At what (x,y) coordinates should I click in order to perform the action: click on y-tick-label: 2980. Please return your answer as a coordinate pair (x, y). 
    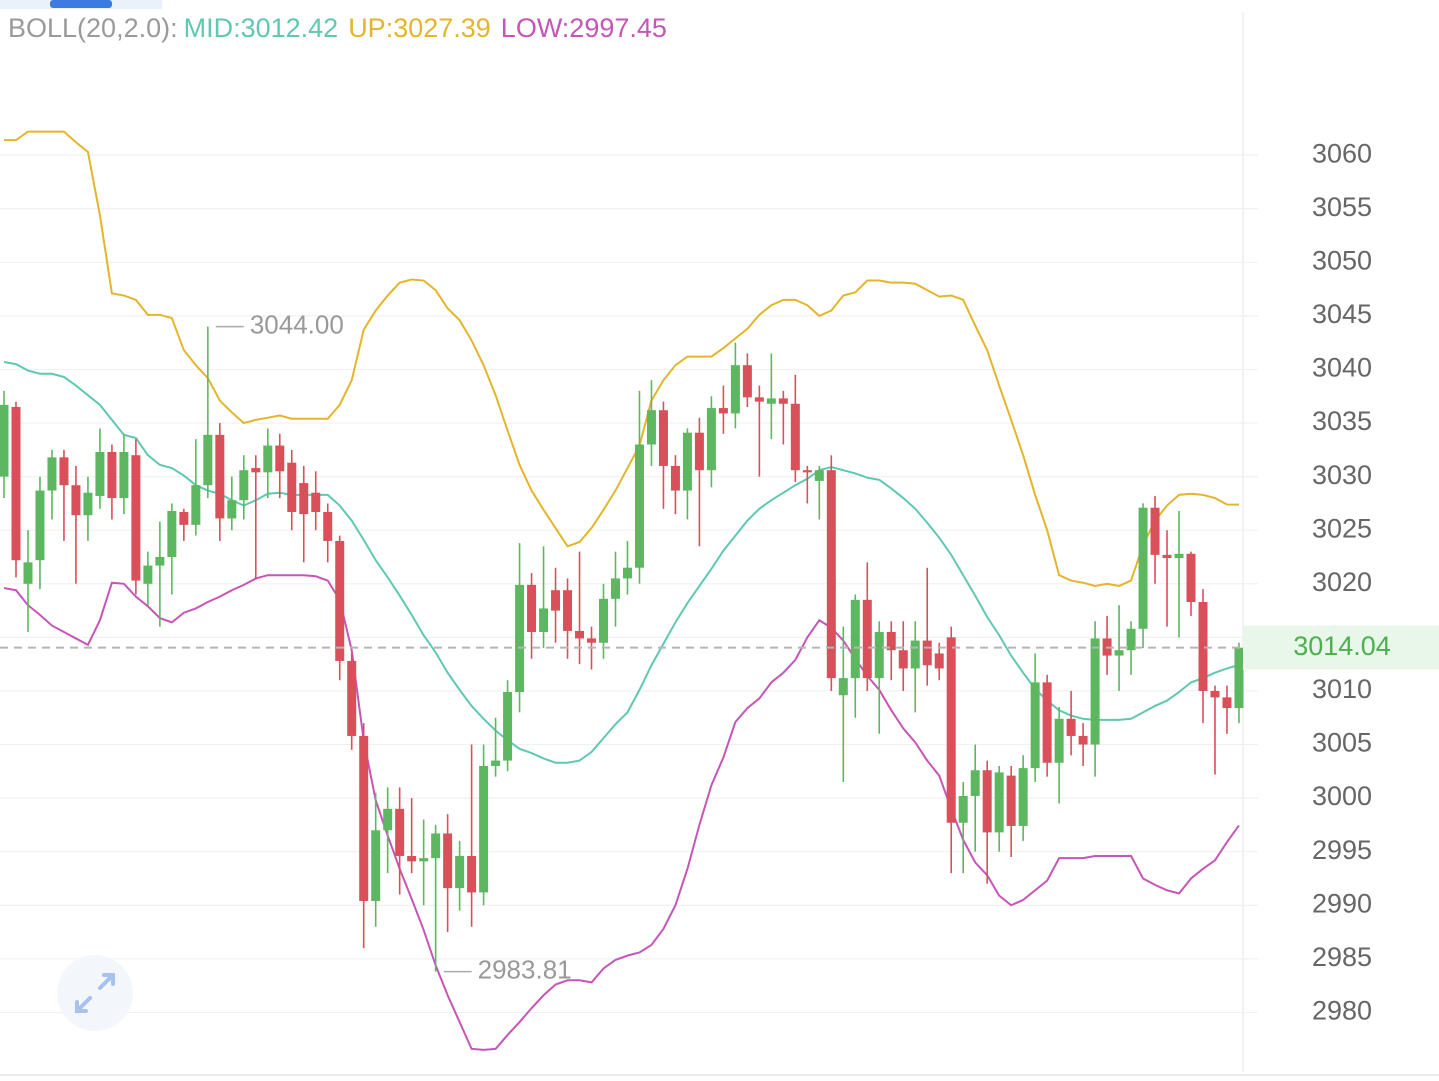
    Looking at the image, I should click on (1342, 1011).